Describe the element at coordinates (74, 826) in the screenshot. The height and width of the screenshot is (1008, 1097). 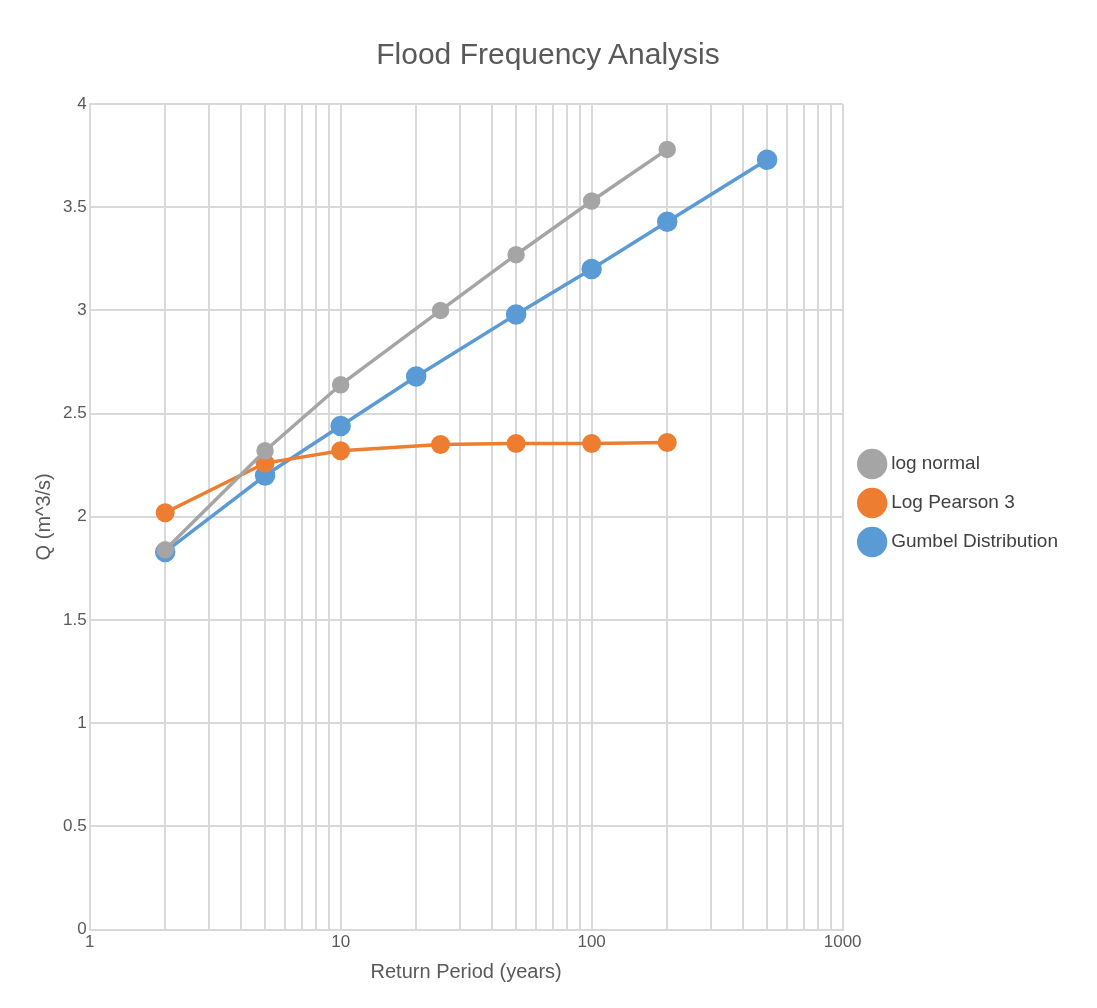
I see `y-tick-label: 0.5` at that location.